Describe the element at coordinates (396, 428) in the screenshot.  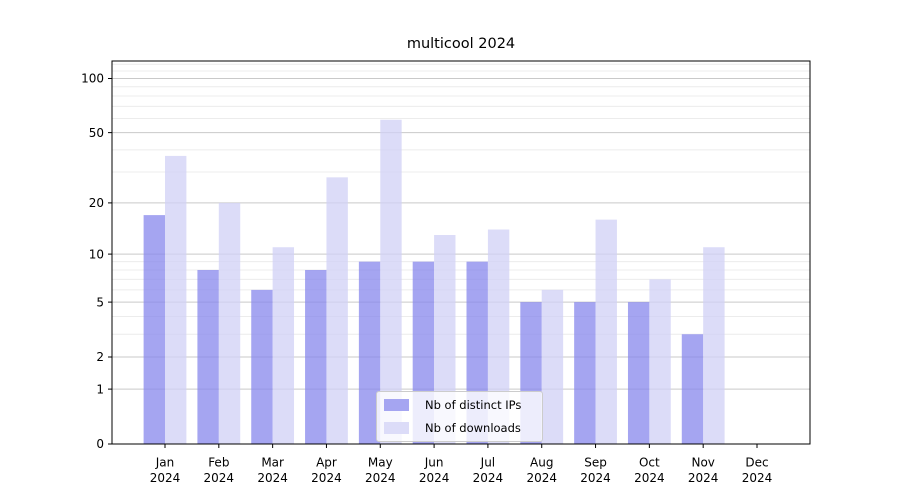
I see `legend-swatch-downloads-icon` at that location.